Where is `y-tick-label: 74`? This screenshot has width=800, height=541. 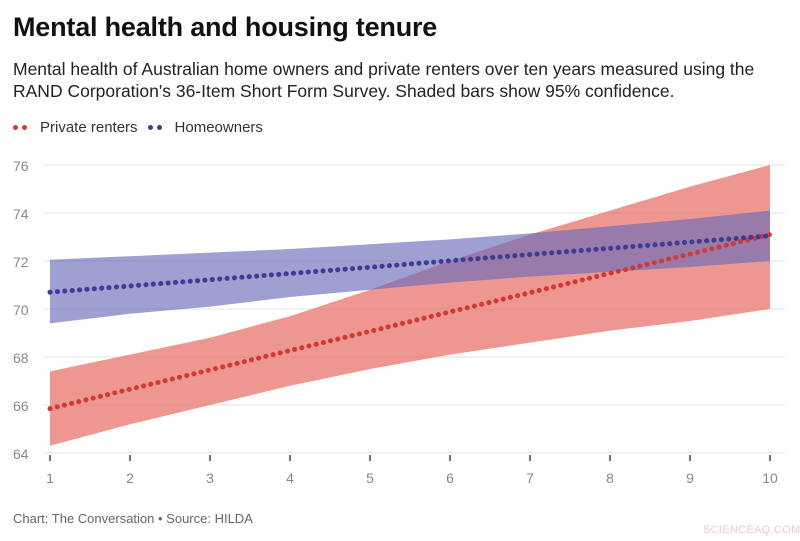
y-tick-label: 74 is located at coordinates (21, 214).